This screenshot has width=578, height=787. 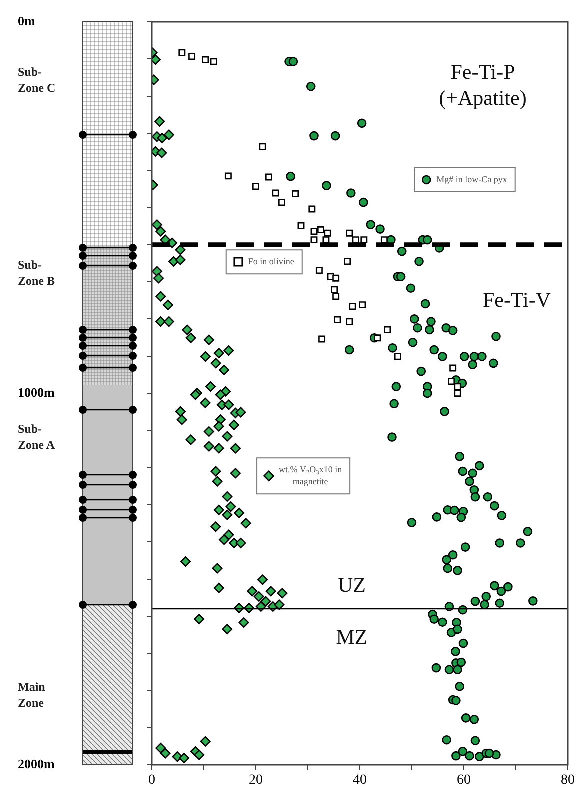 What do you see at coordinates (517, 300) in the screenshot?
I see `annotation: Fe-Ti-V` at bounding box center [517, 300].